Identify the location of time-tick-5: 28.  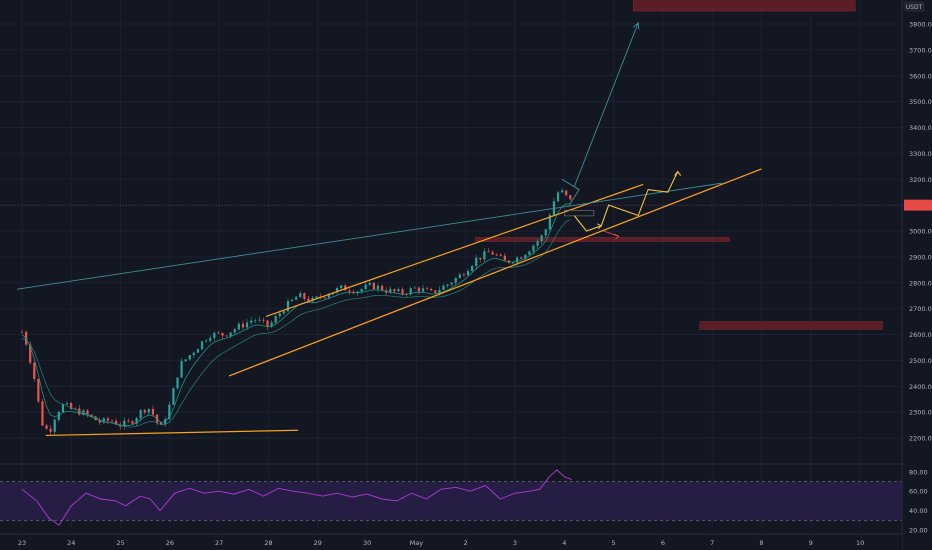
(268, 543).